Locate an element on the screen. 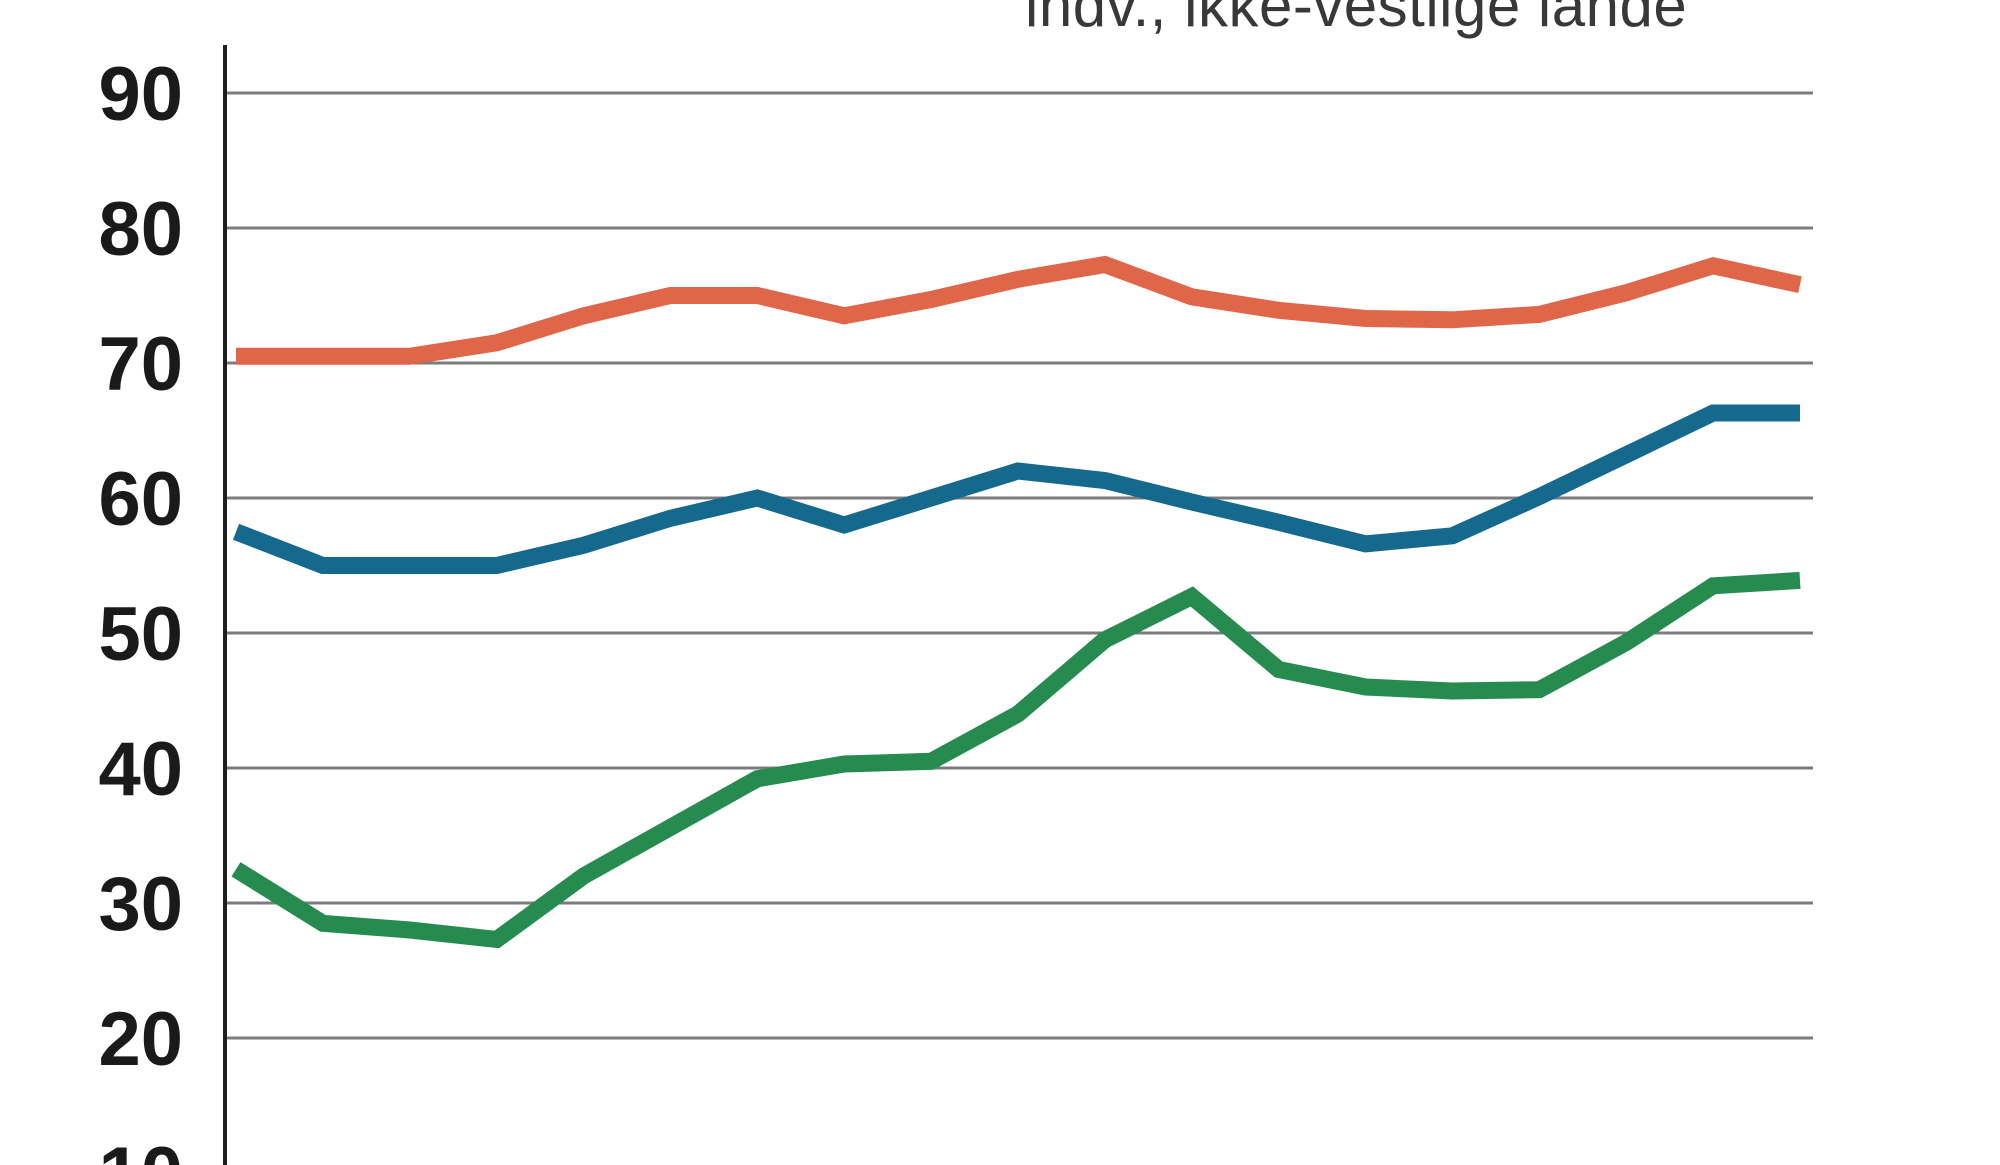 This screenshot has width=2000, height=1165. y-axis-tick-label: 40 is located at coordinates (140, 769).